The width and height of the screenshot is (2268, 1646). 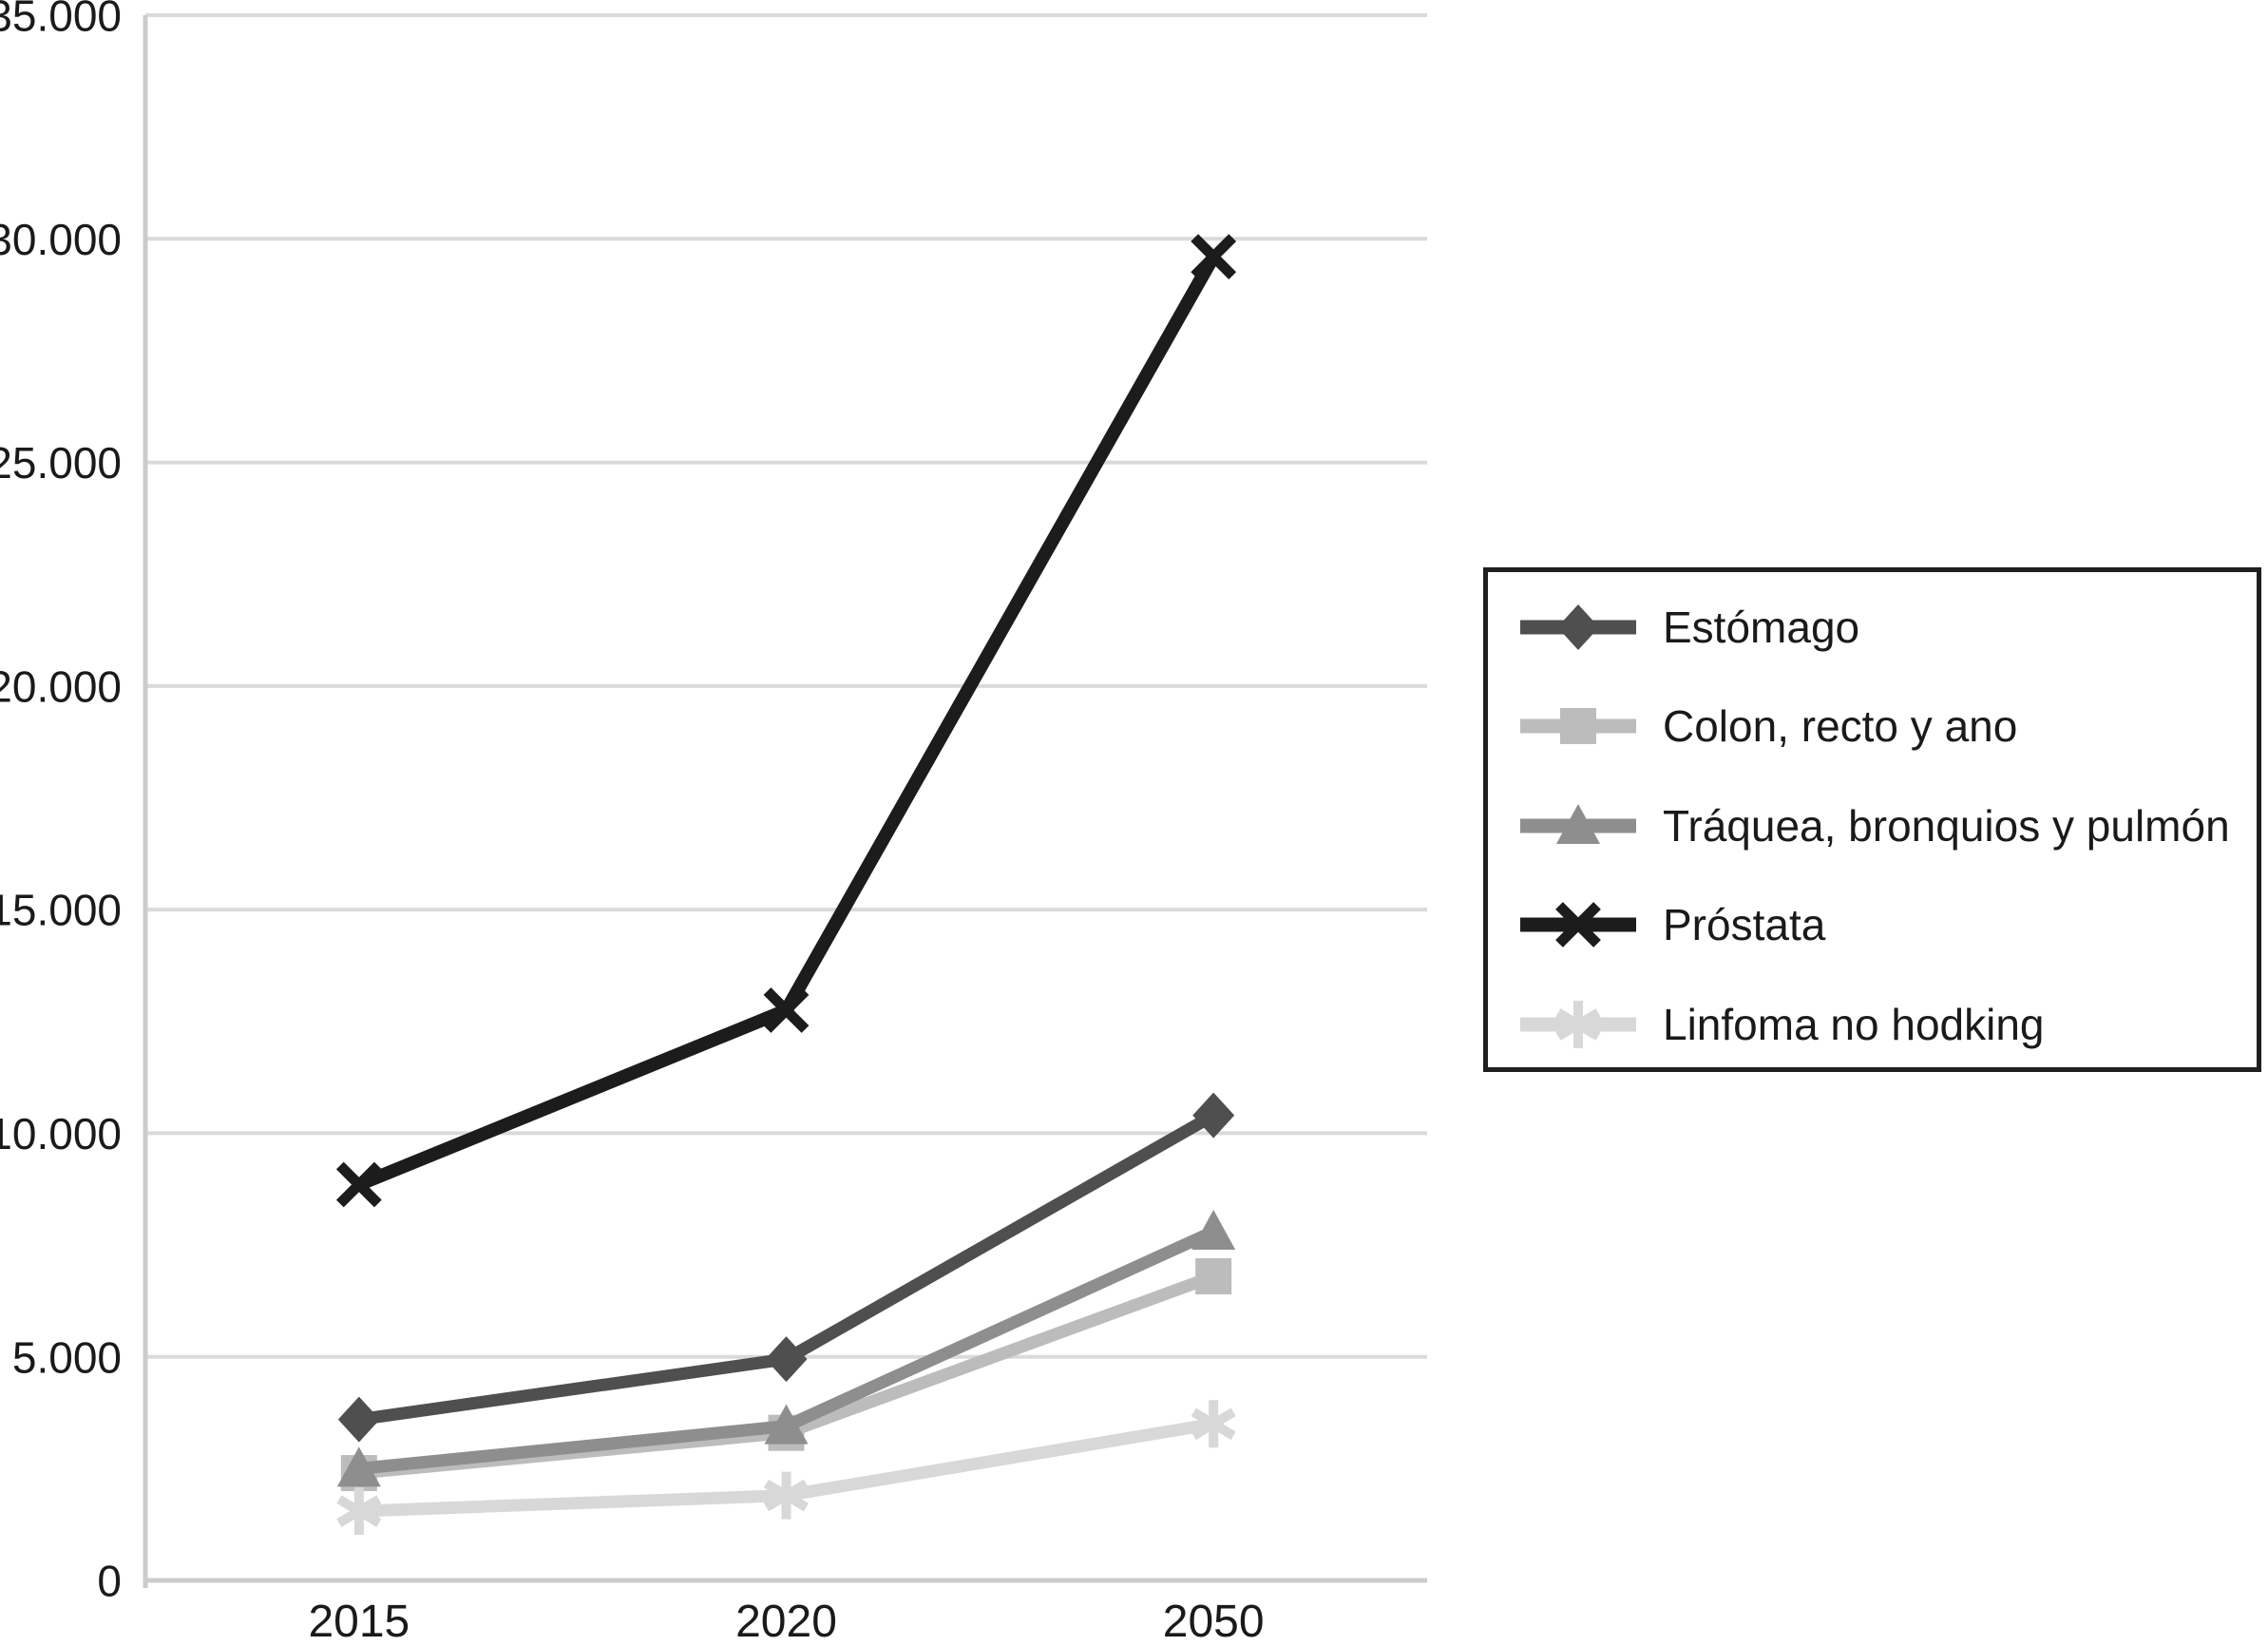 I want to click on traquea-triangle-marker-icon, so click(x=1578, y=824).